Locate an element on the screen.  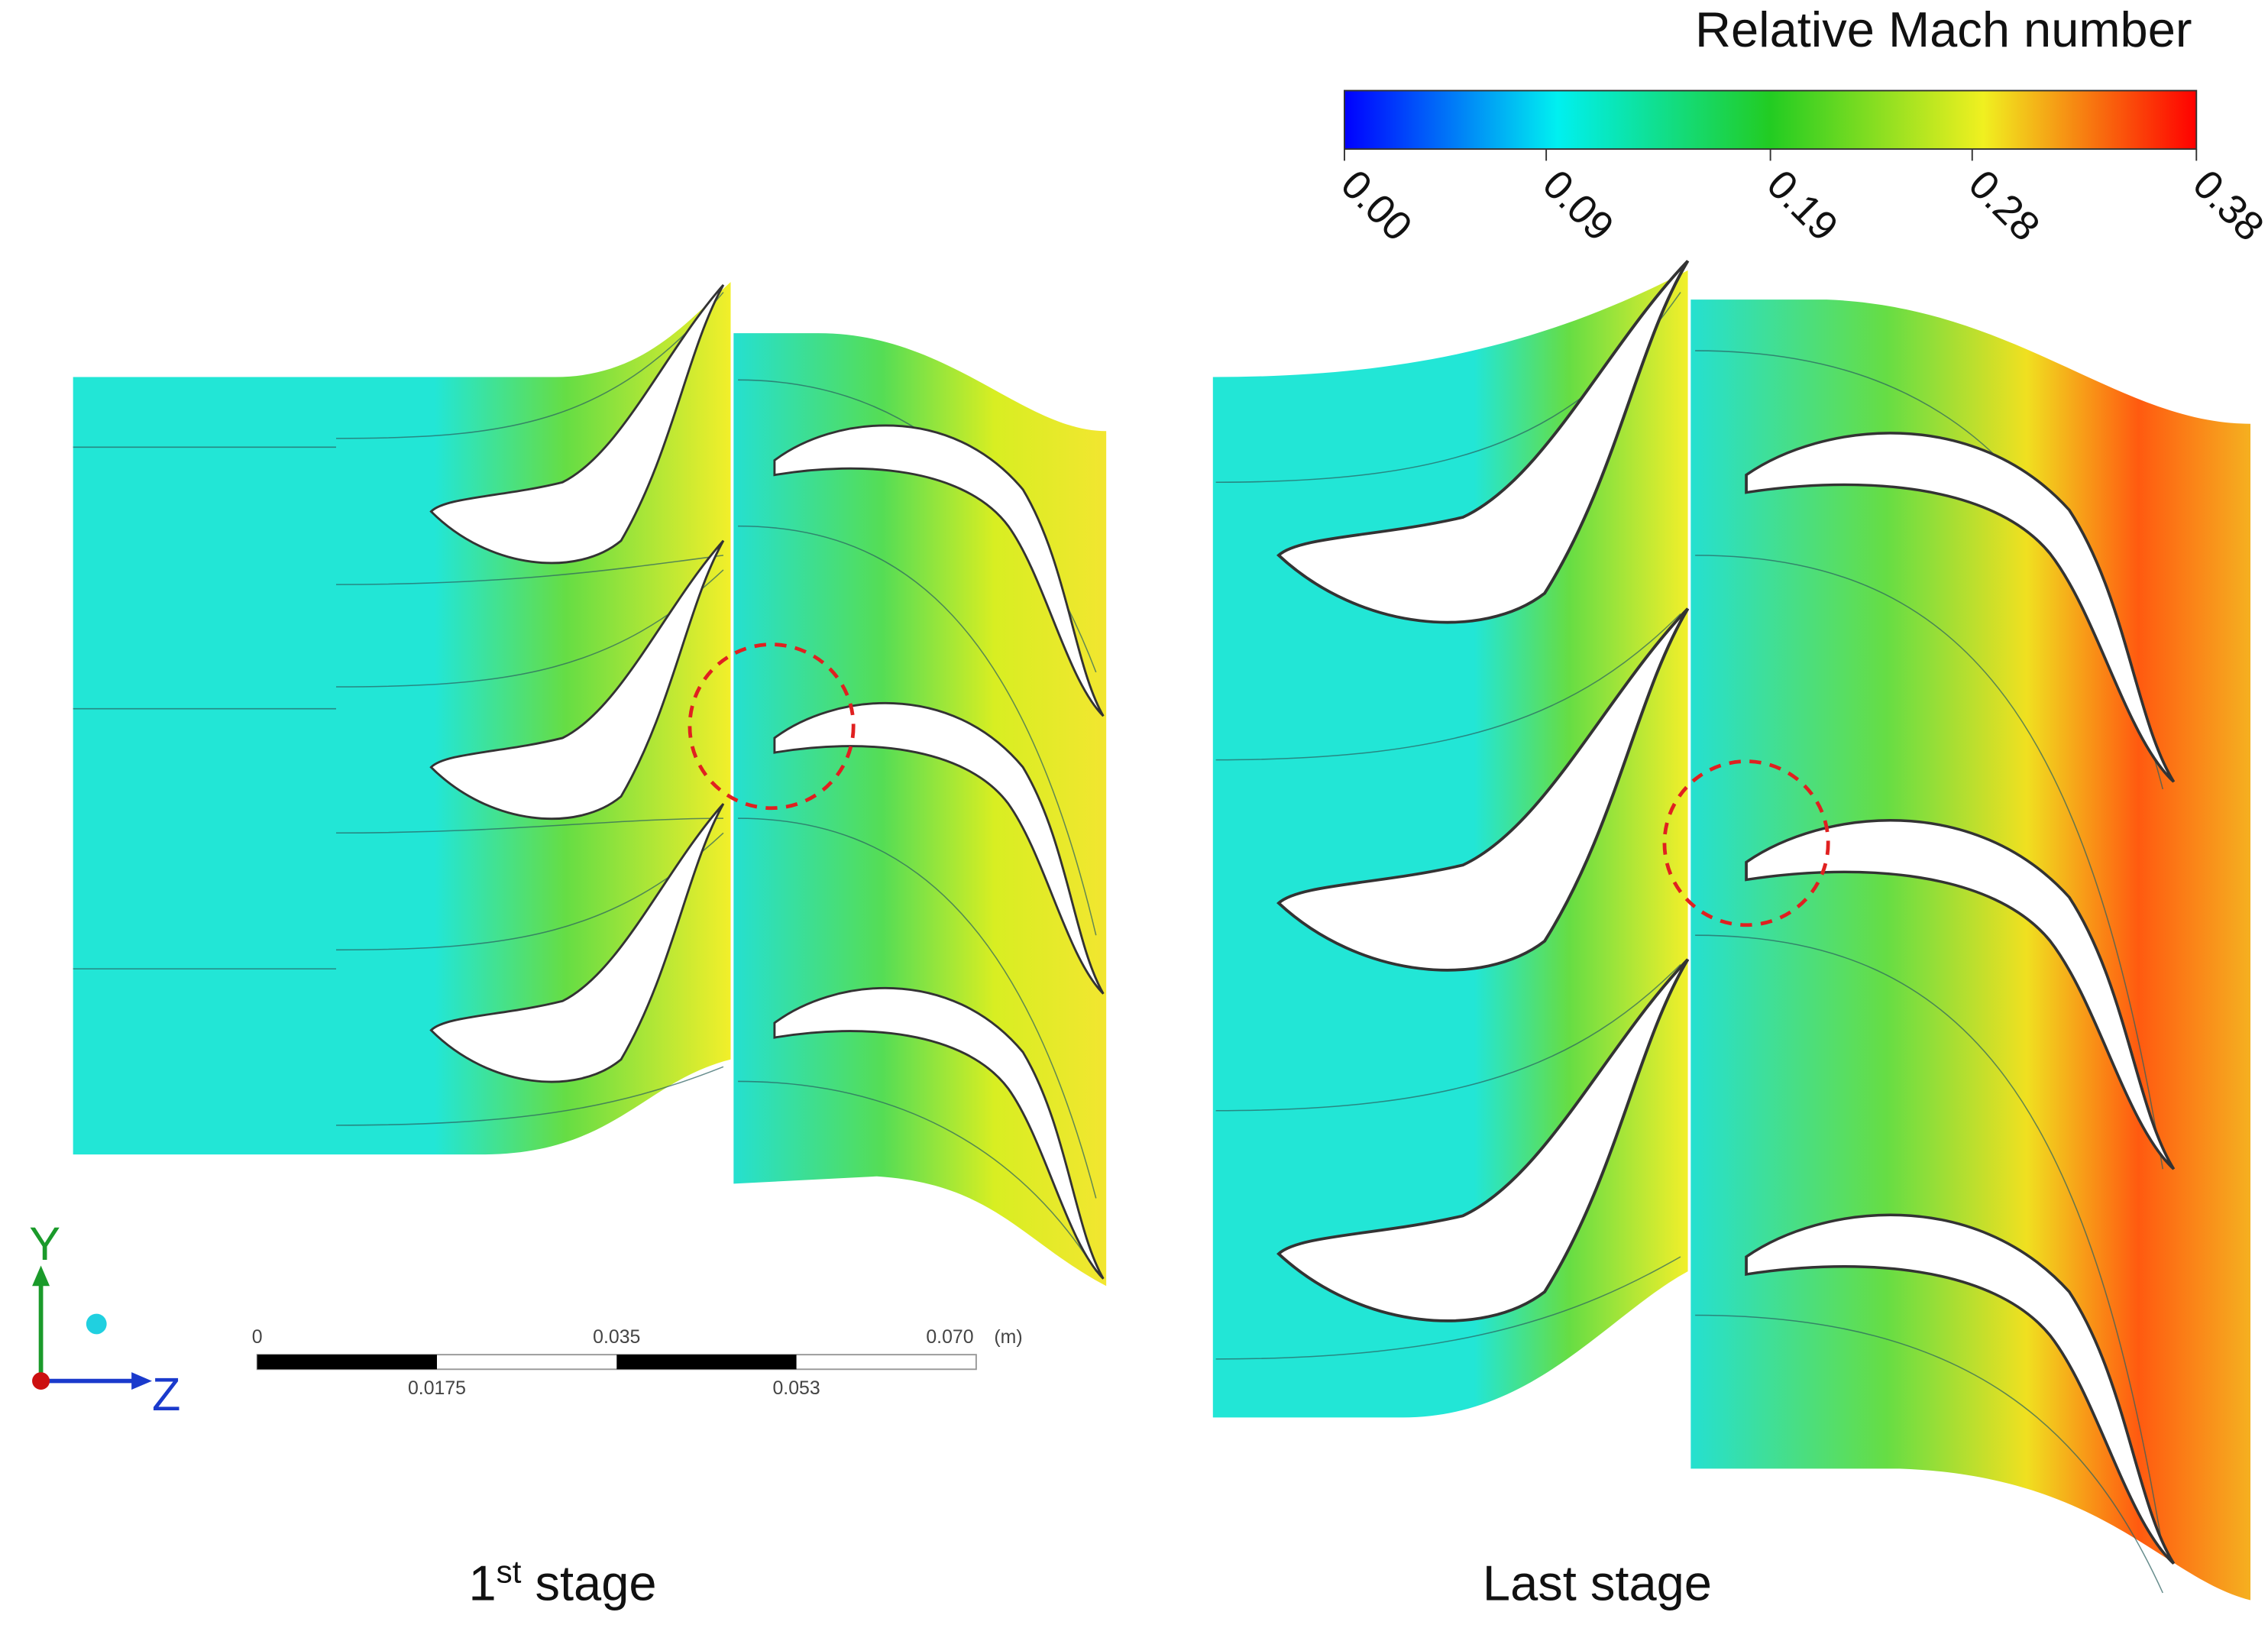
colorbar-ticks: 0.00 0.09 0.19 0.28 0.38 is located at coordinates (1800, 200).